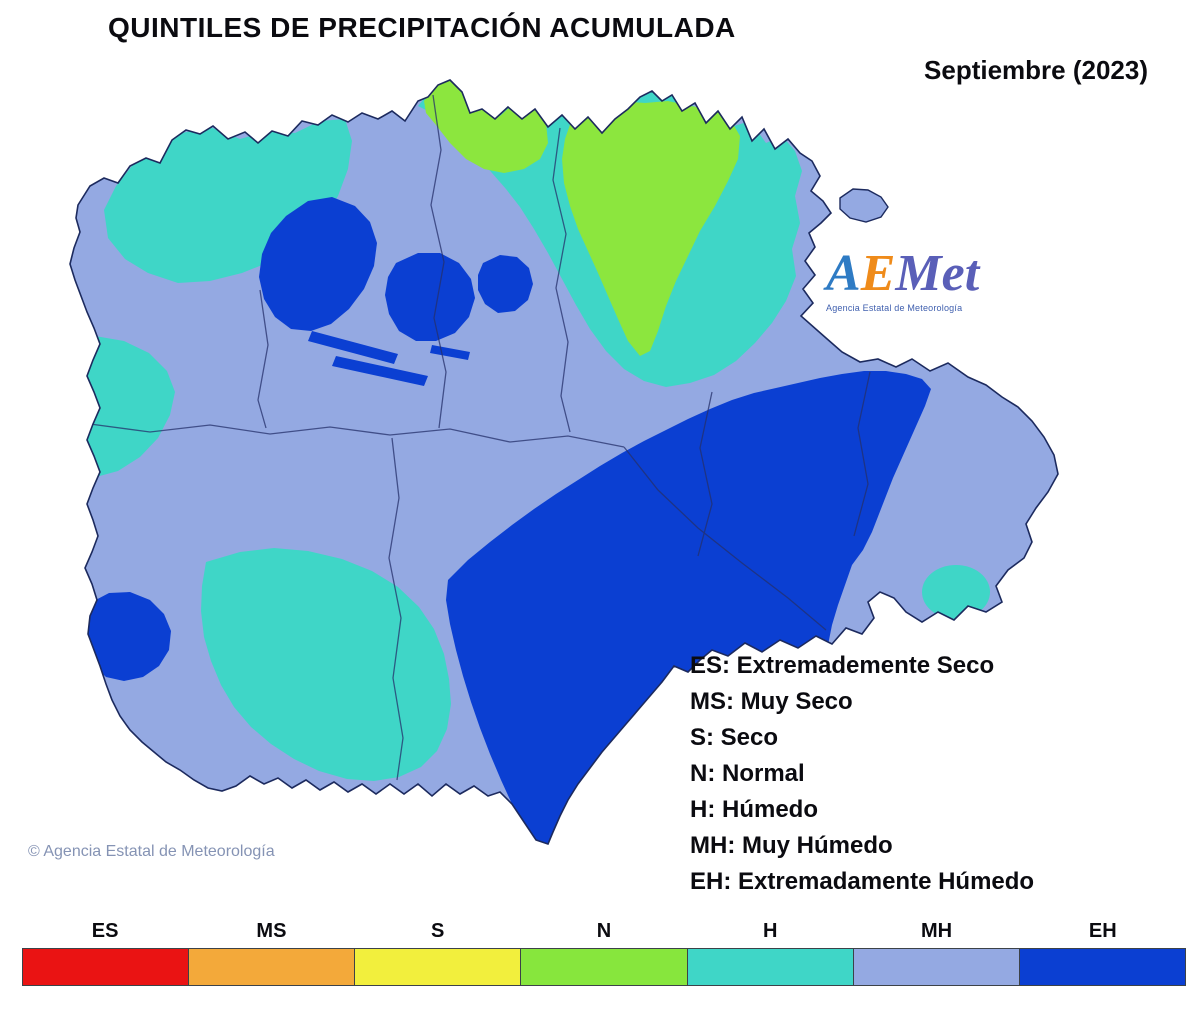 This screenshot has width=1200, height=1030. I want to click on zone-eh-west-blob, so click(127, 636).